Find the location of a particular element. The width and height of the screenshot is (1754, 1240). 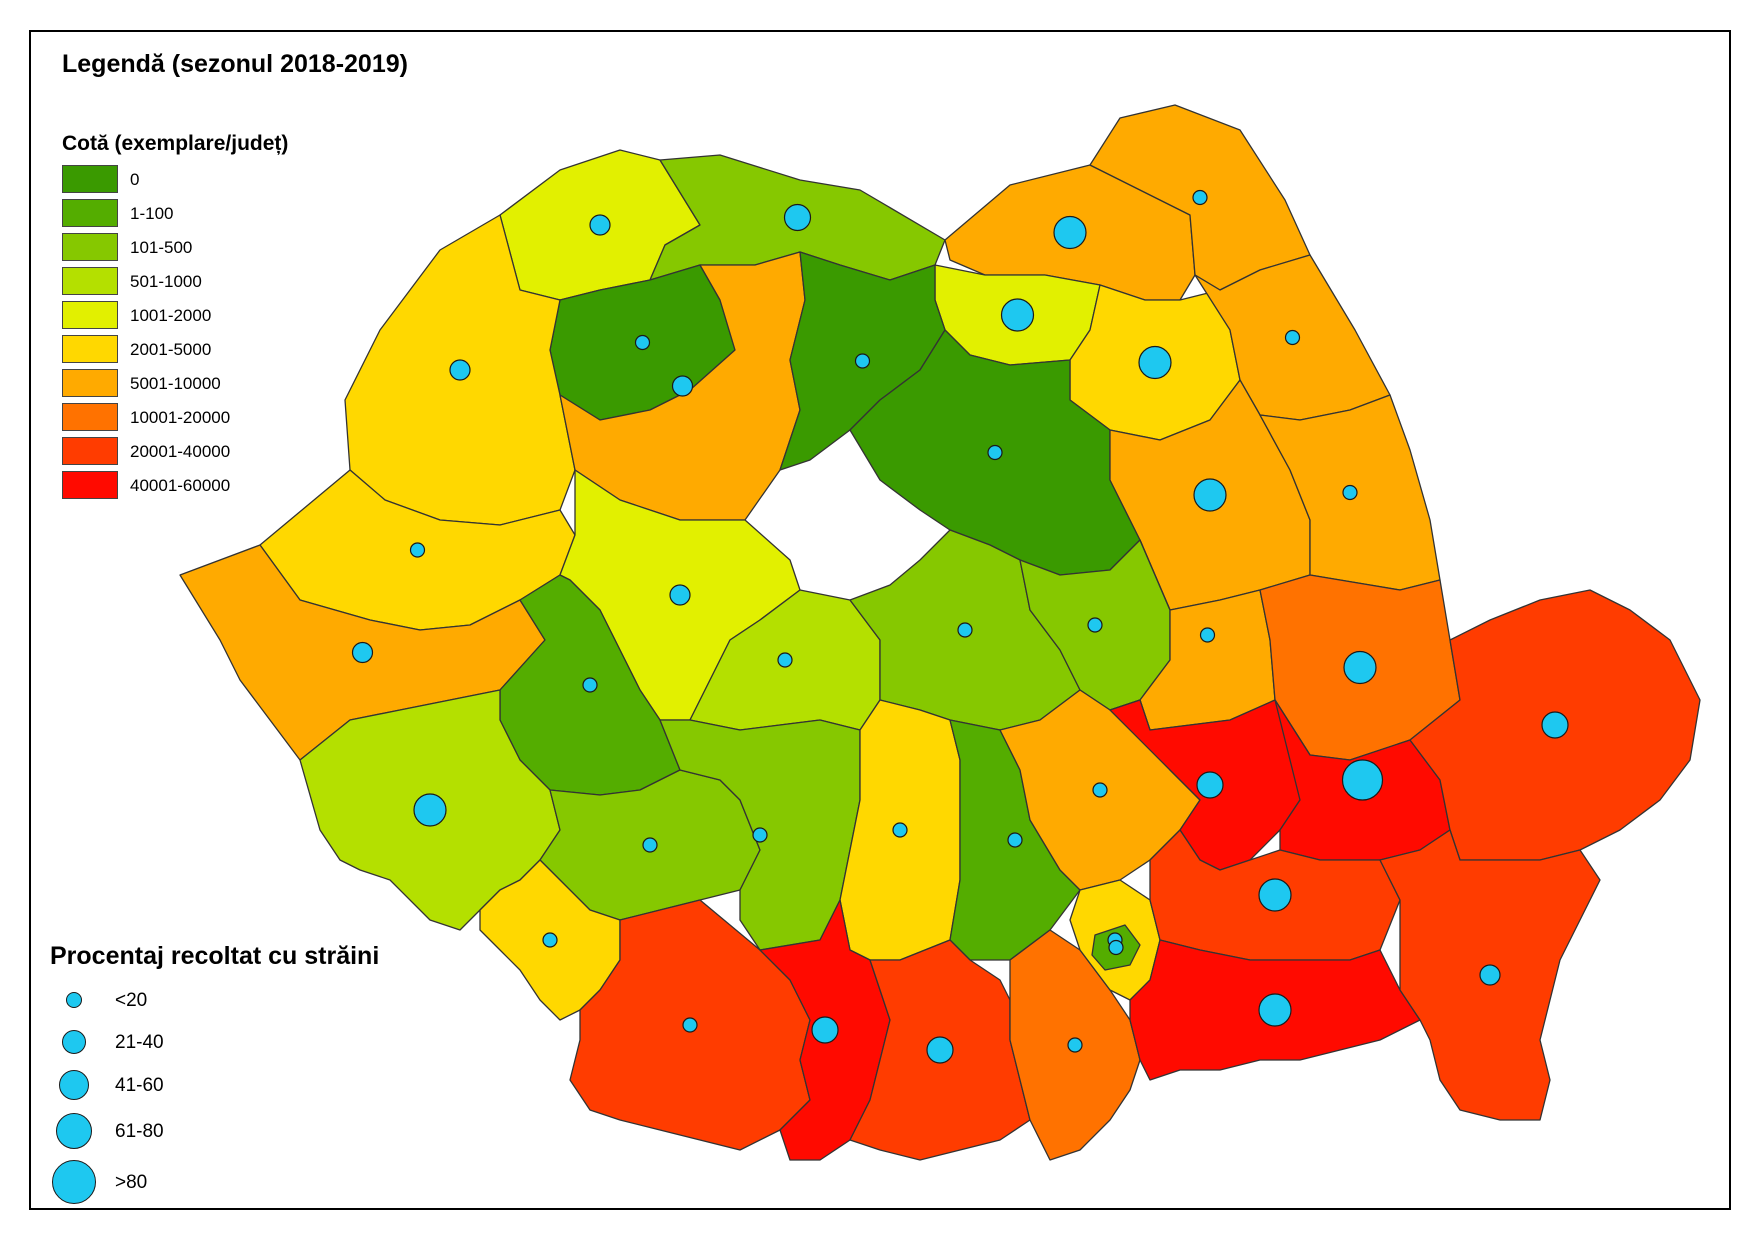

percent-circle-b is located at coordinates (1116, 947).